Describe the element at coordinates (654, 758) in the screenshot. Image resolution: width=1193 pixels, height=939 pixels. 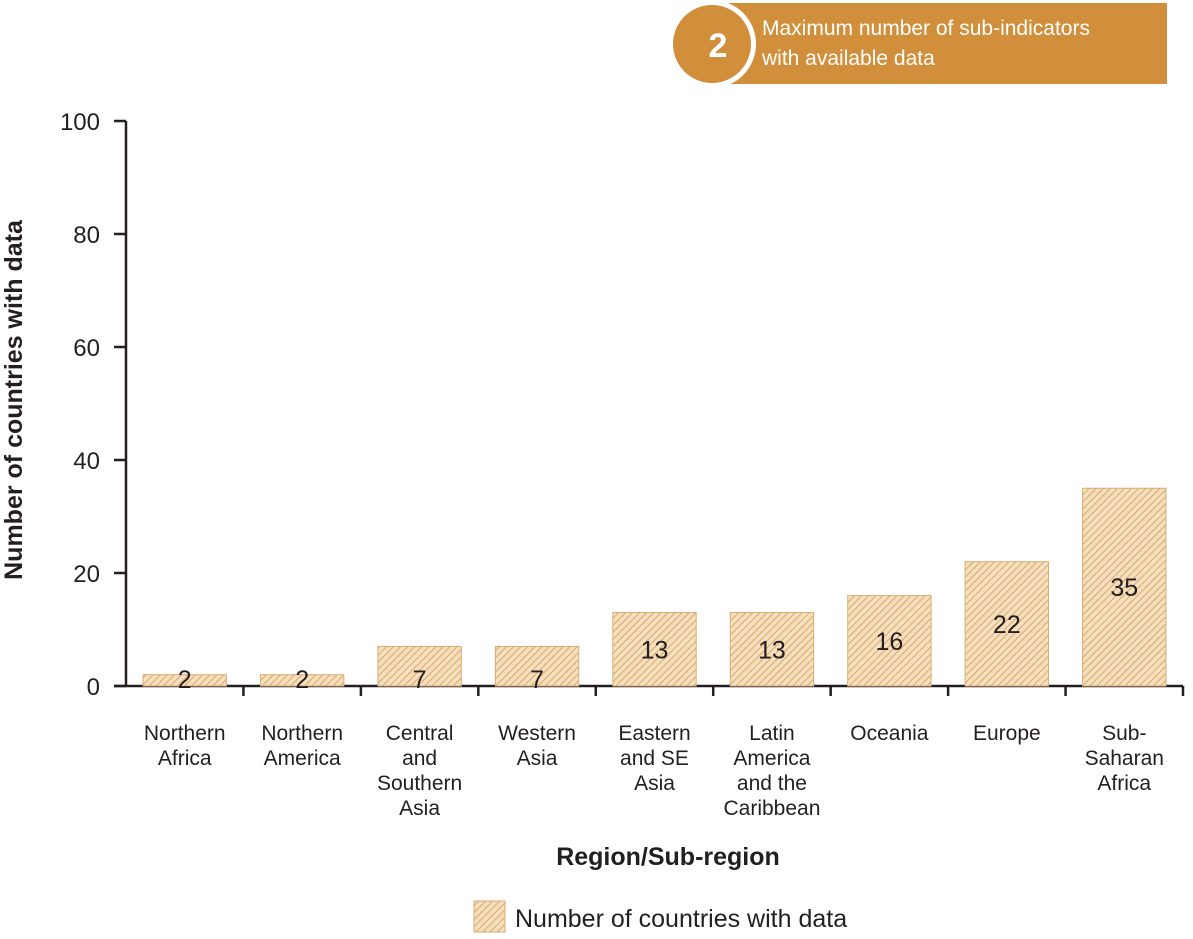
I see `category-label: and SE` at that location.